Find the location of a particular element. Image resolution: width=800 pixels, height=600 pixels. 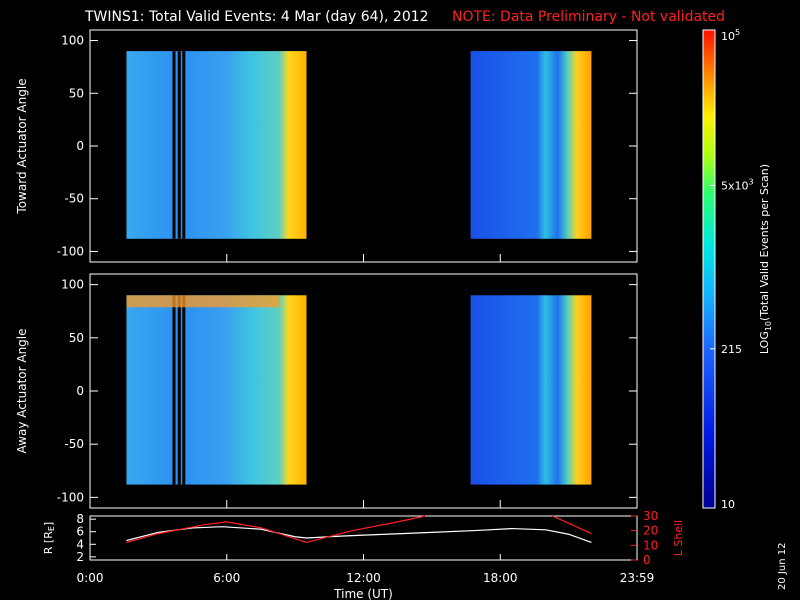

colorbar-scale is located at coordinates (709, 269).